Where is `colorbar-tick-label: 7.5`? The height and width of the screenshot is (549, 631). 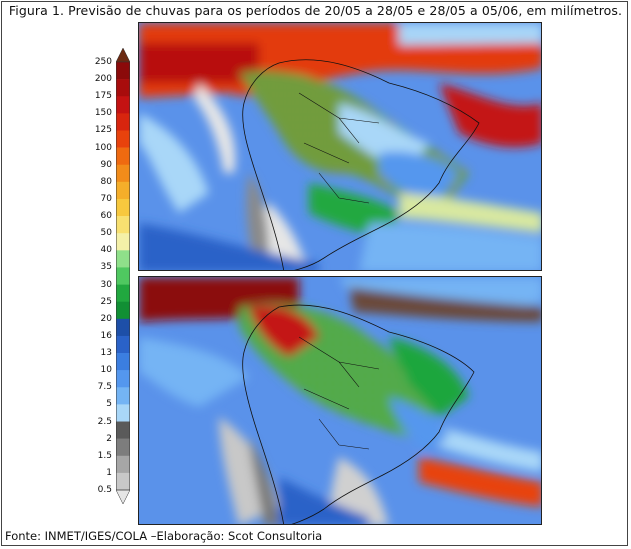 colorbar-tick-label: 7.5 is located at coordinates (104, 387).